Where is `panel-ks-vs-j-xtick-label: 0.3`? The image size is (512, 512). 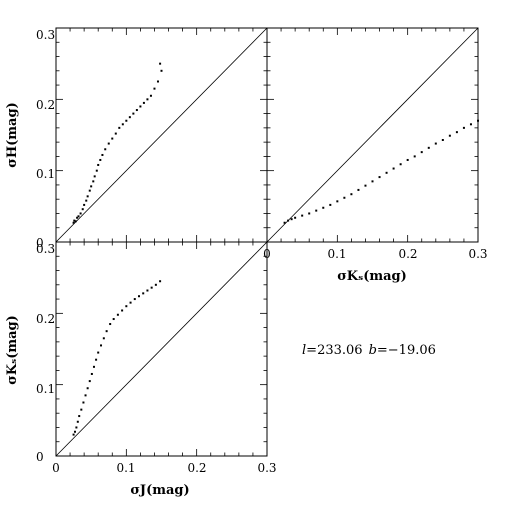 panel-ks-vs-j-xtick-label: 0.3 is located at coordinates (266, 468).